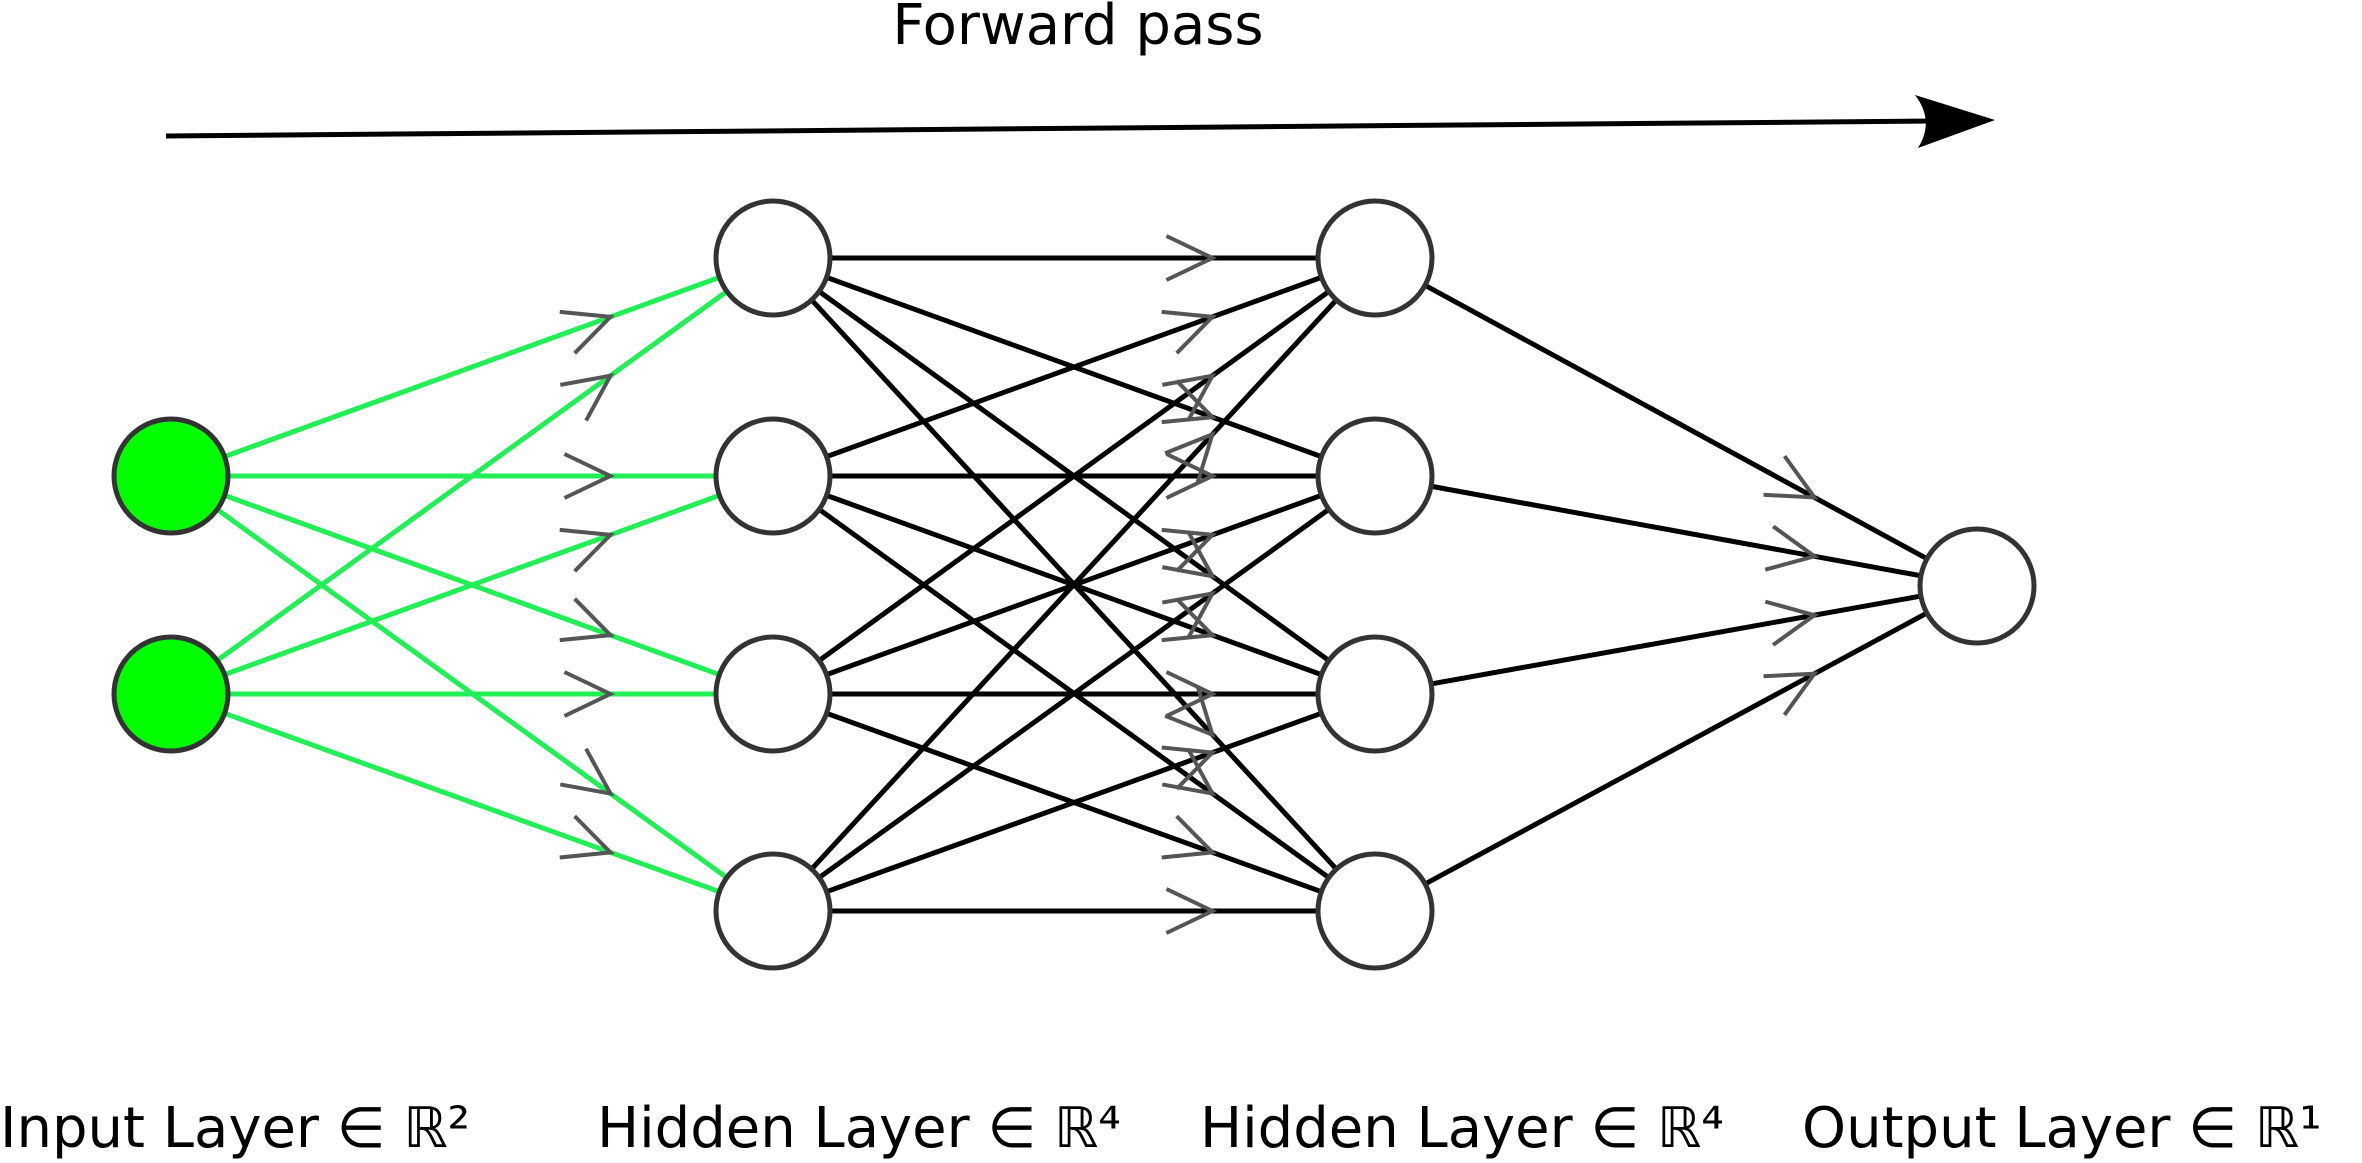 Image resolution: width=2362 pixels, height=1163 pixels. I want to click on hidden-layer-2-label: Hidden Layer ∈ ℝ⁴, so click(1462, 1128).